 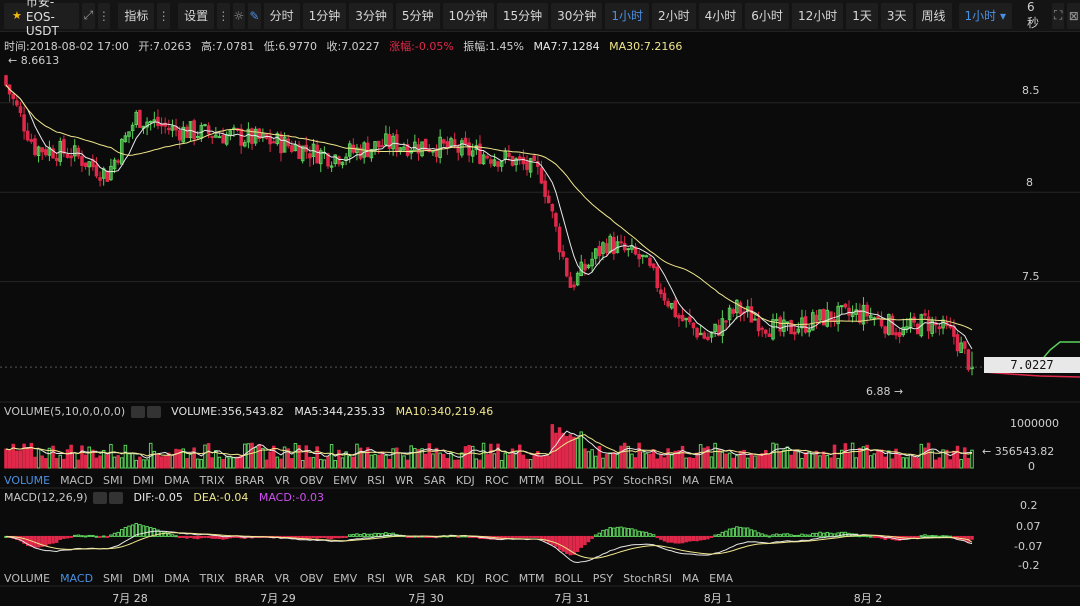 What do you see at coordinates (311, 480) in the screenshot?
I see `top-tab-obv: OBV` at bounding box center [311, 480].